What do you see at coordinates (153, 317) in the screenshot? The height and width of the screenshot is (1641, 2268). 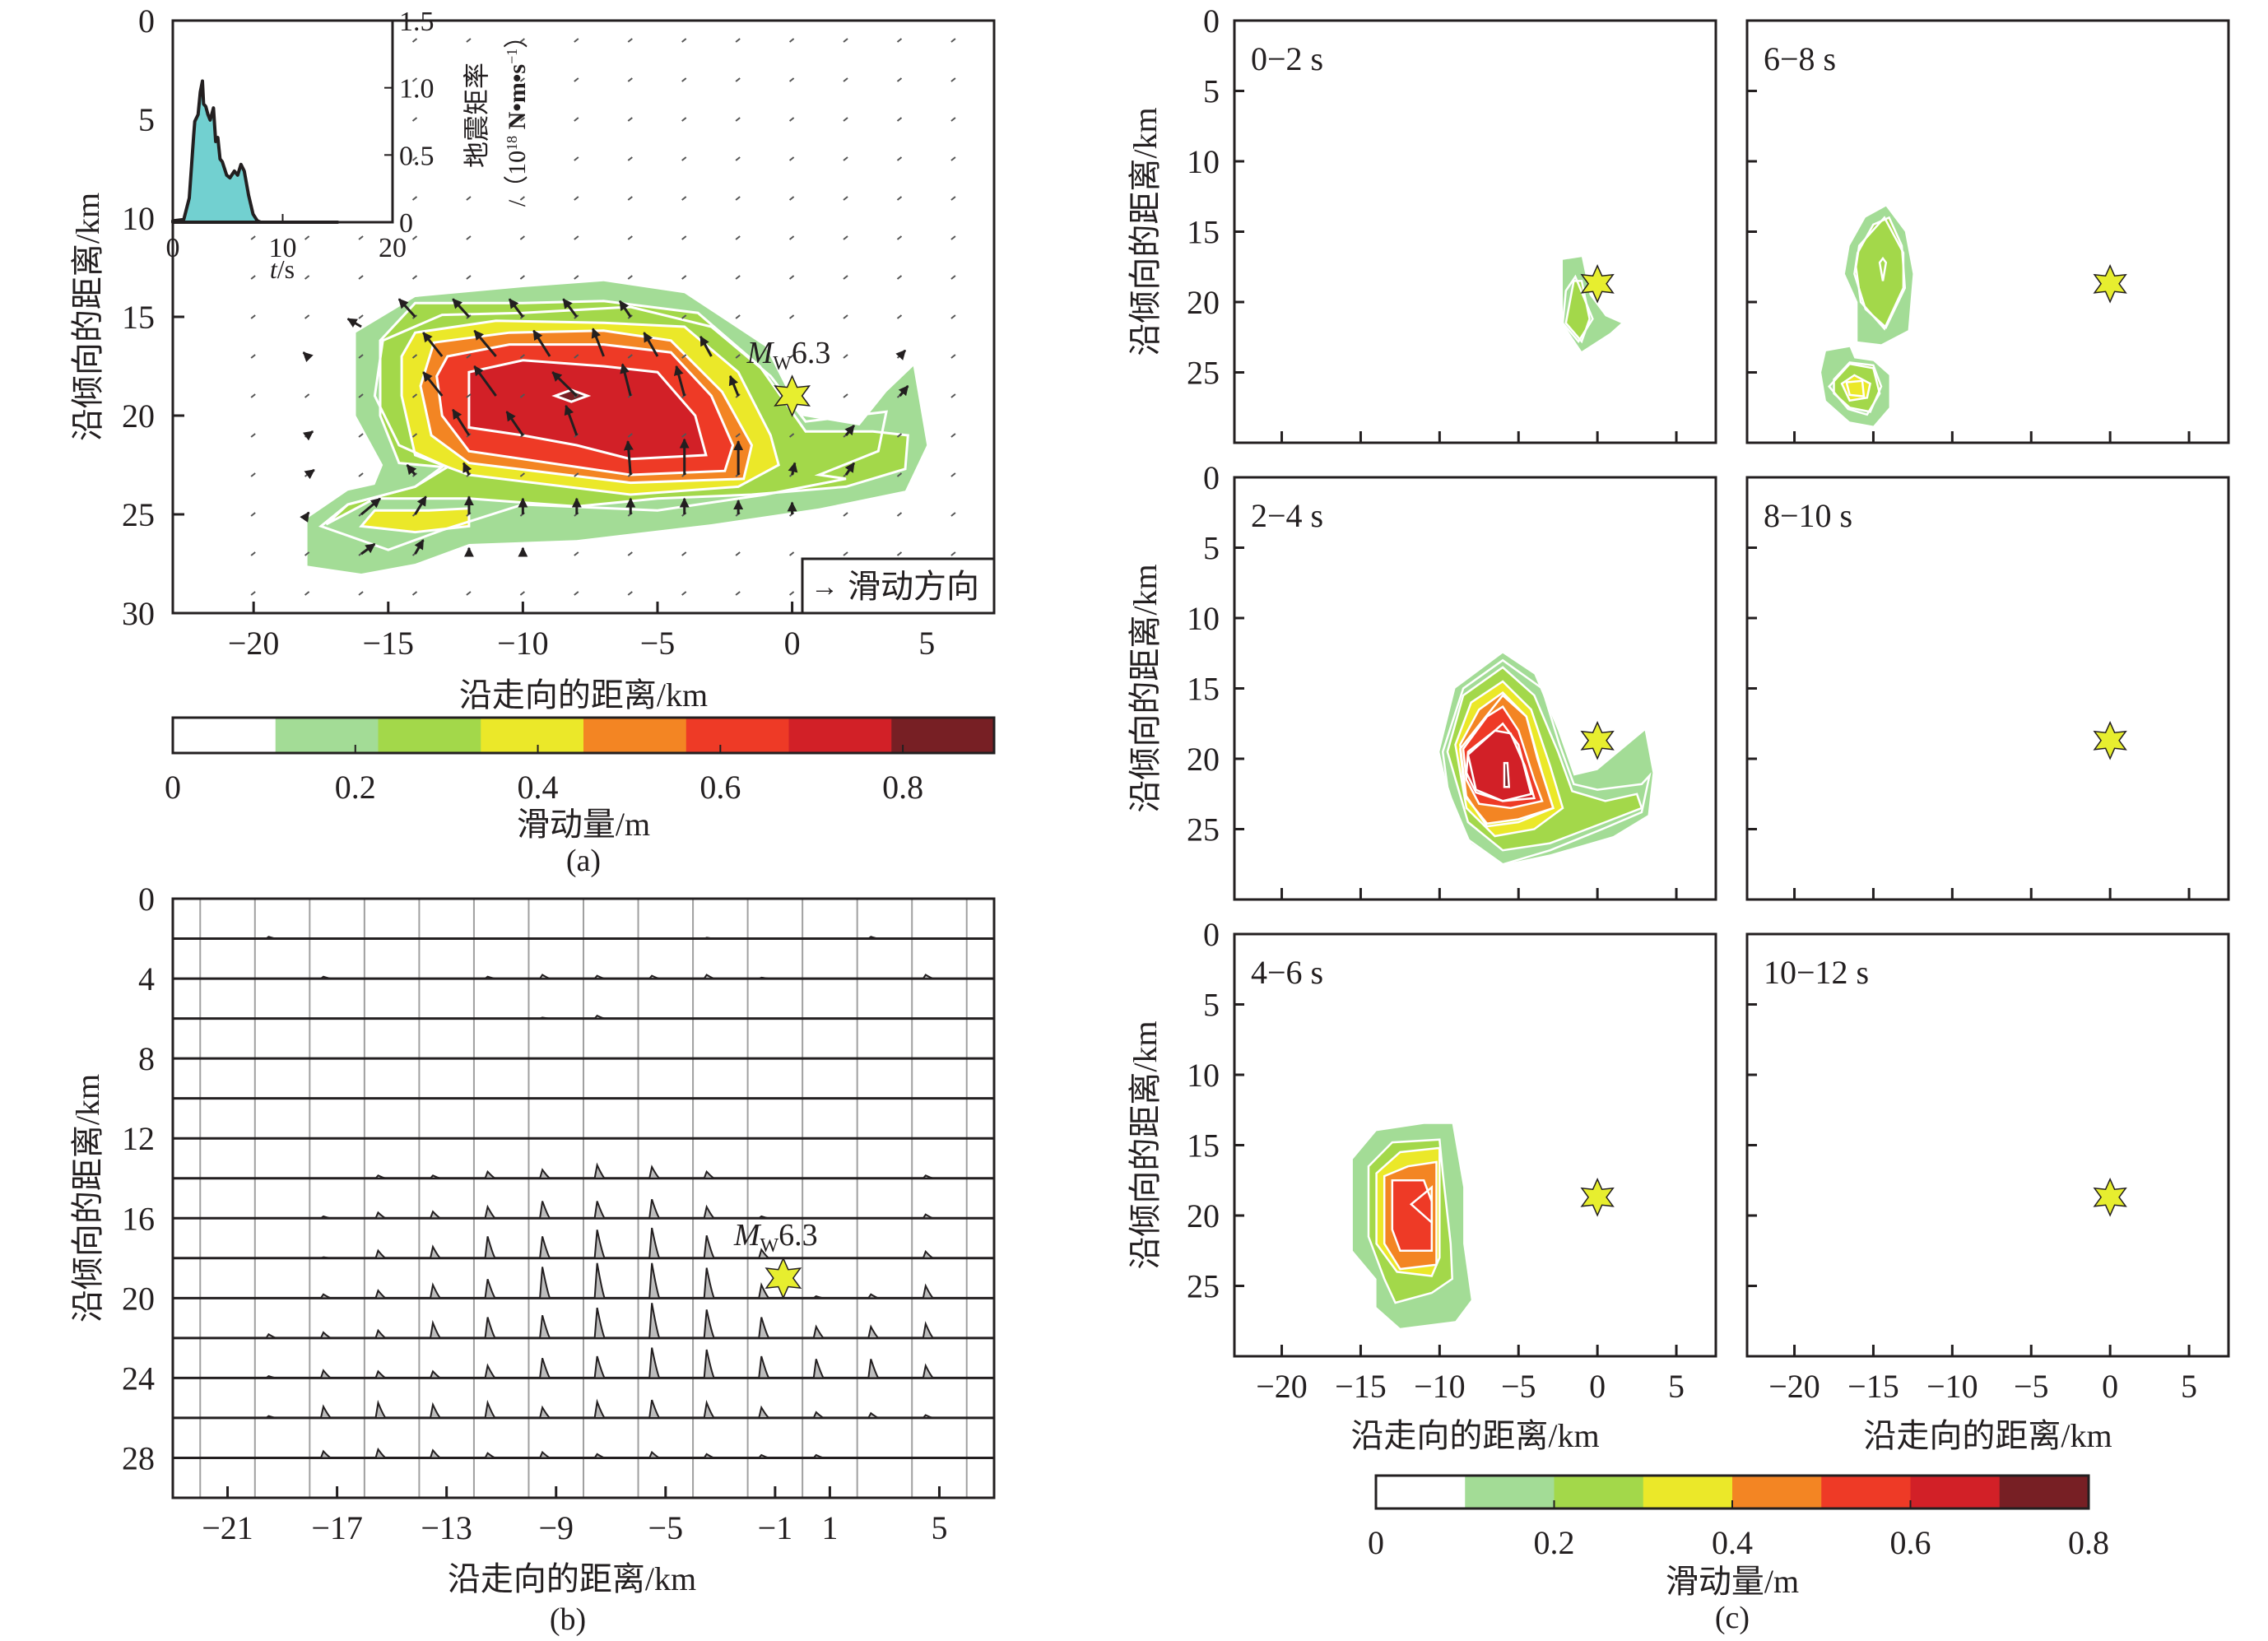 I see `y-axis: 0 5 10 15 20 25 30` at bounding box center [153, 317].